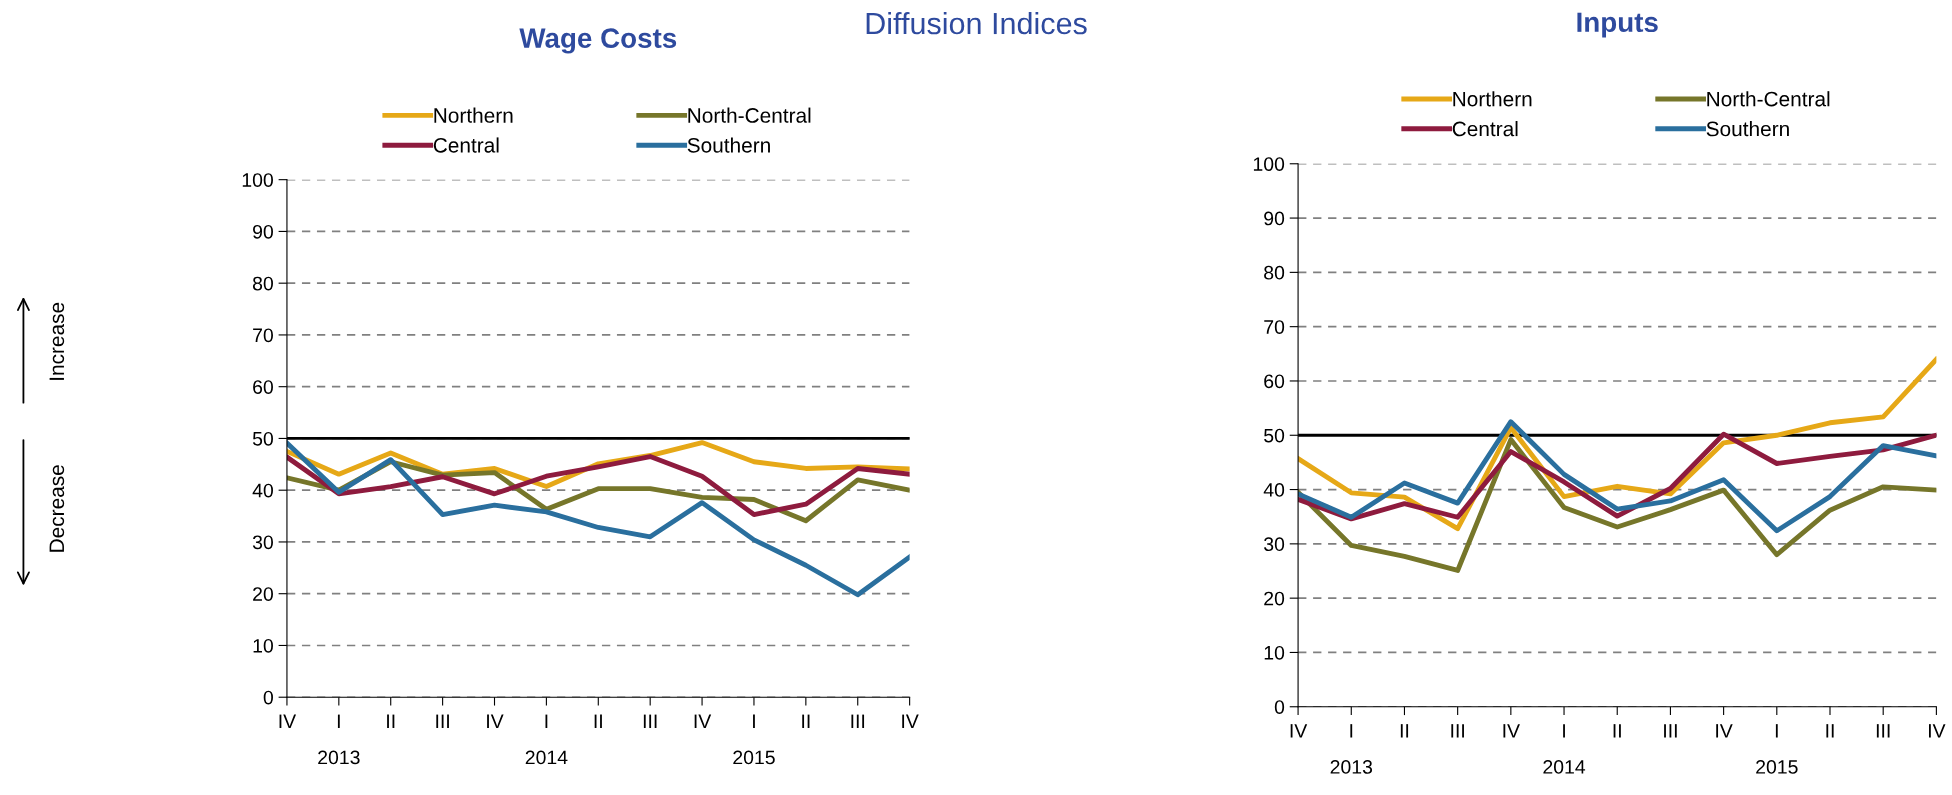  I want to click on chart-title: Wage Costs, so click(598, 41).